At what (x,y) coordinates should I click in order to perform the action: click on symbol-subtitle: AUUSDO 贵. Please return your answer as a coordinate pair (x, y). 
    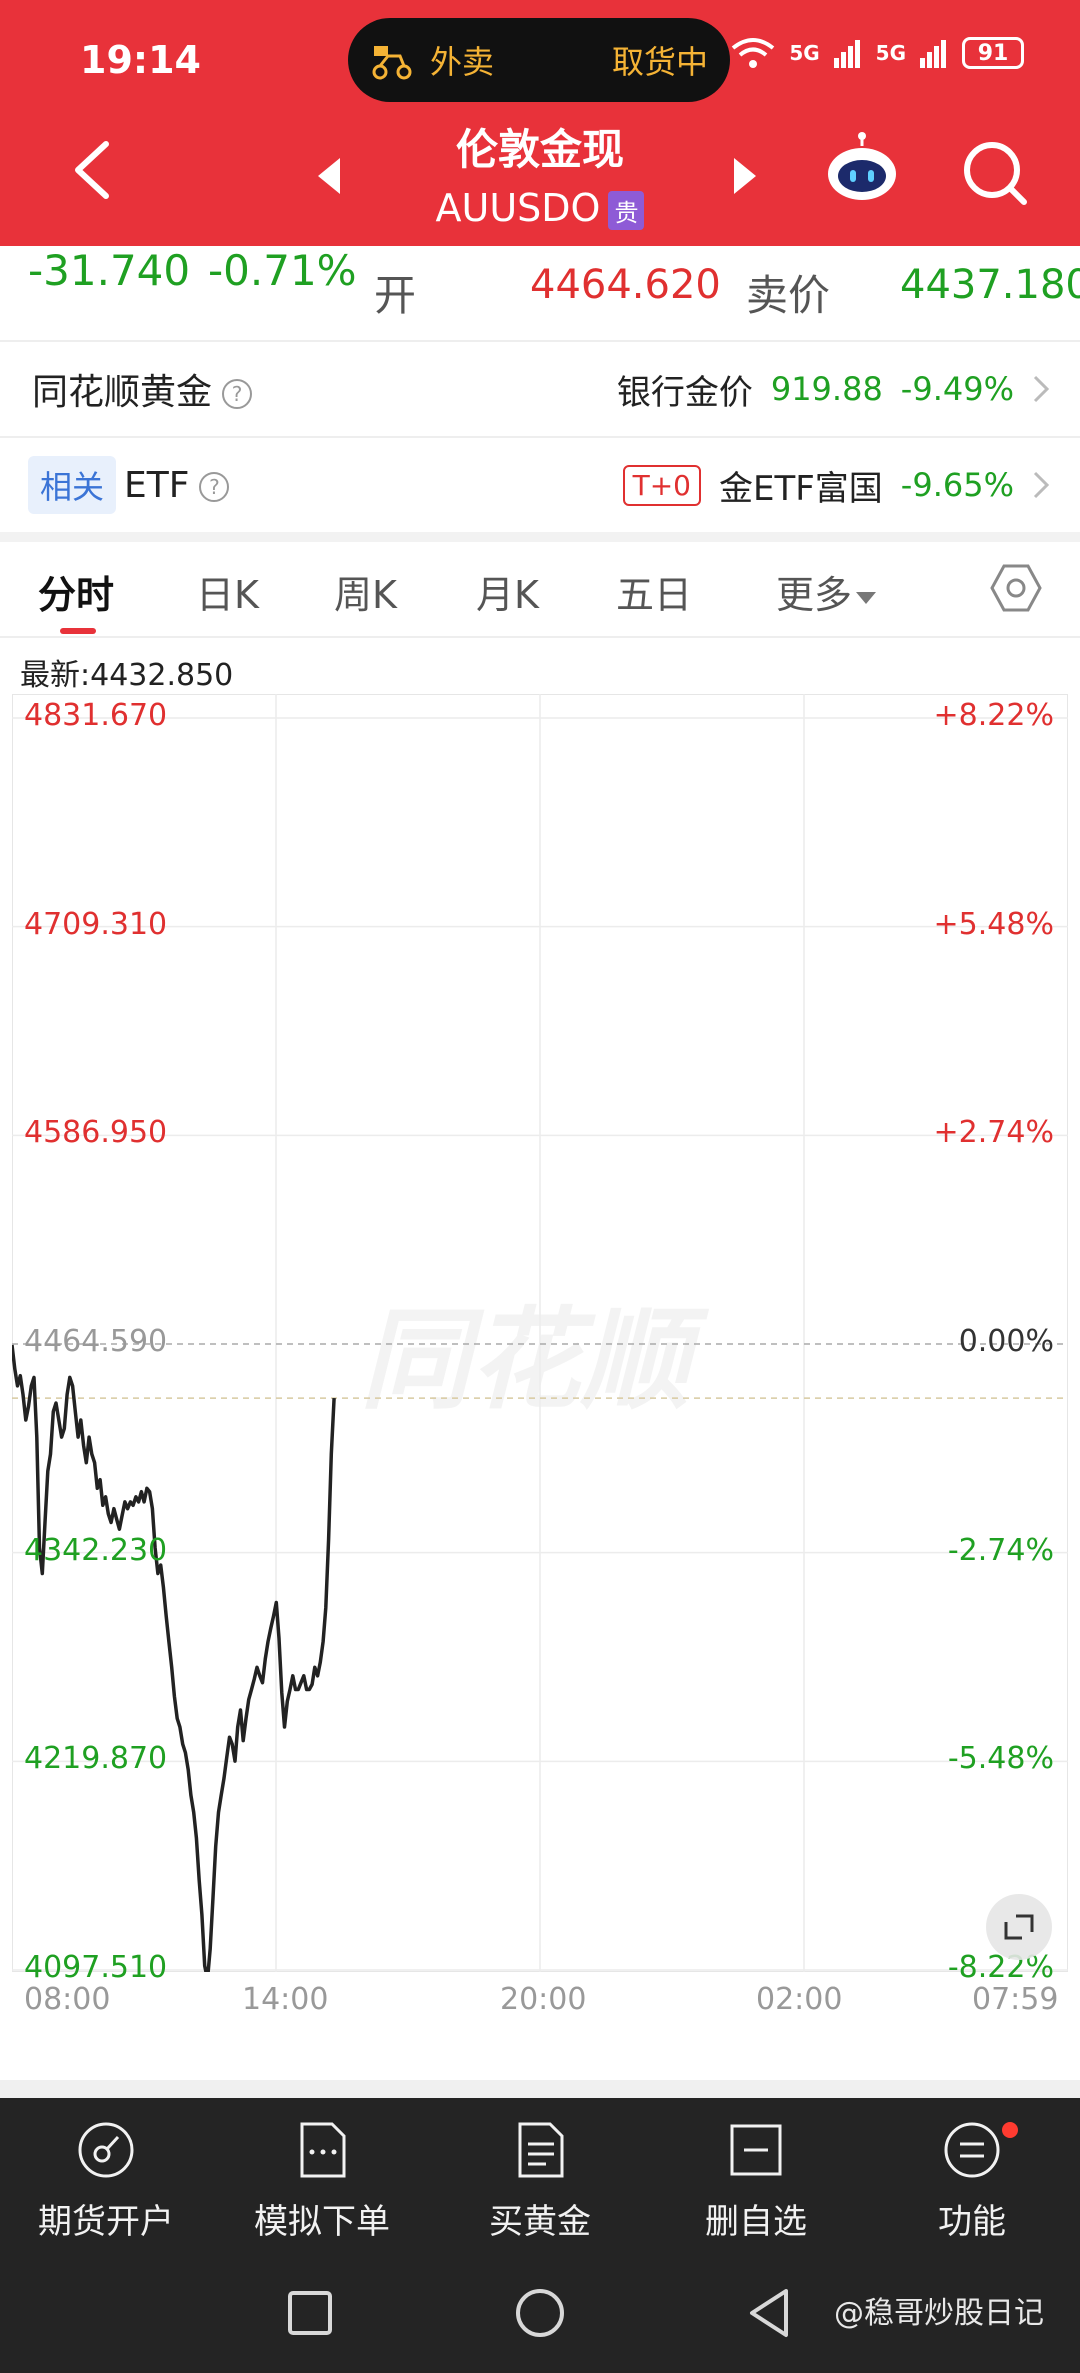
    Looking at the image, I should click on (540, 208).